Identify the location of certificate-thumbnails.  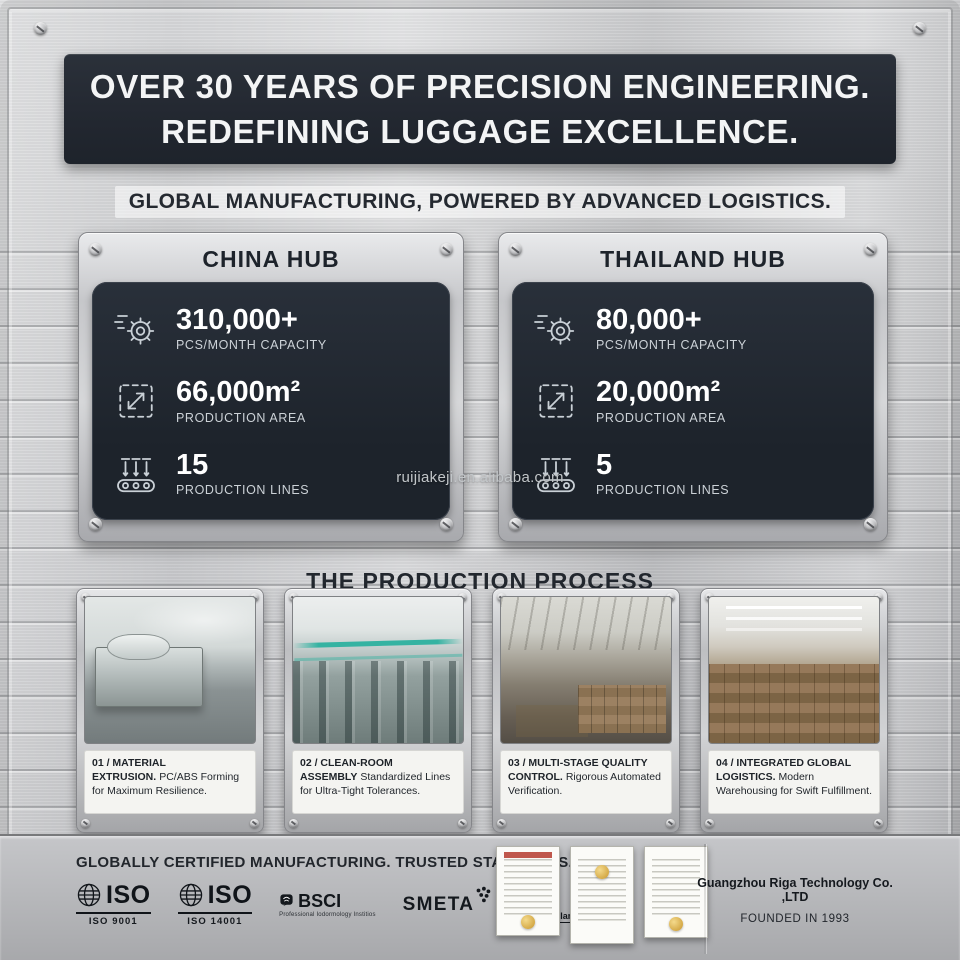
(602, 895).